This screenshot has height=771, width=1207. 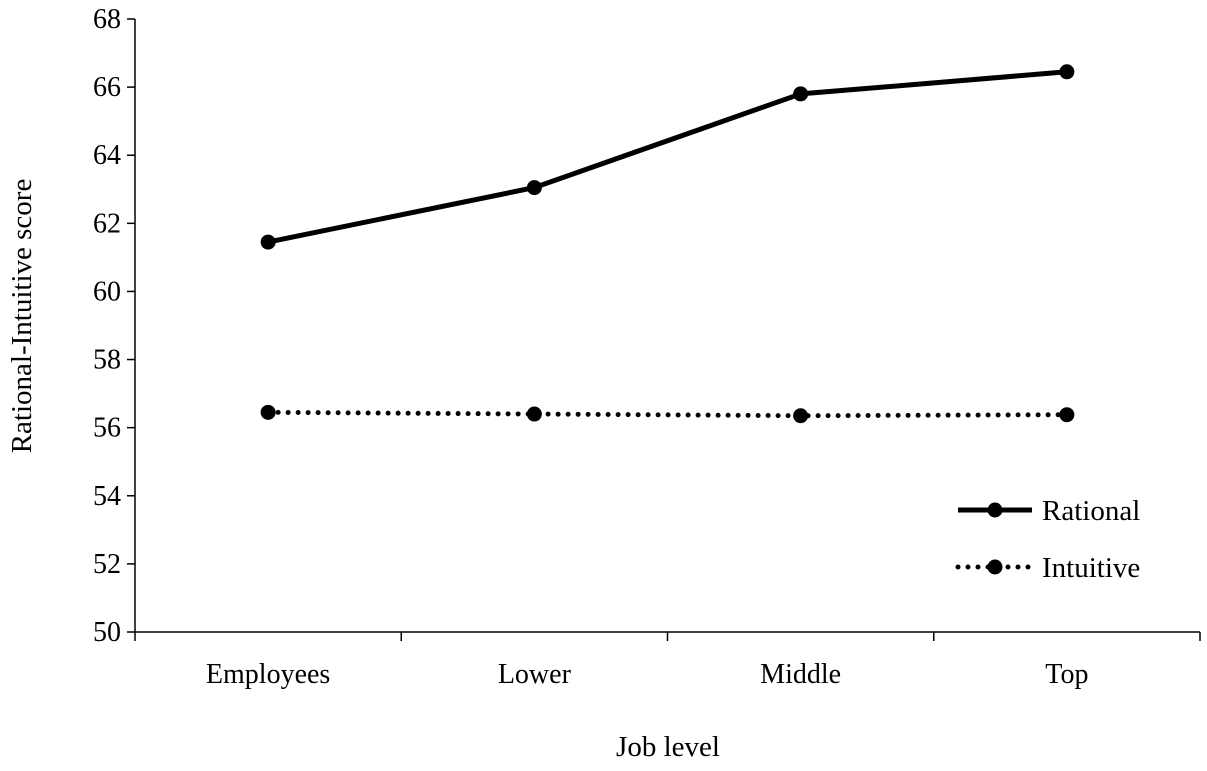 What do you see at coordinates (107, 360) in the screenshot?
I see `y-tick-label: 58` at bounding box center [107, 360].